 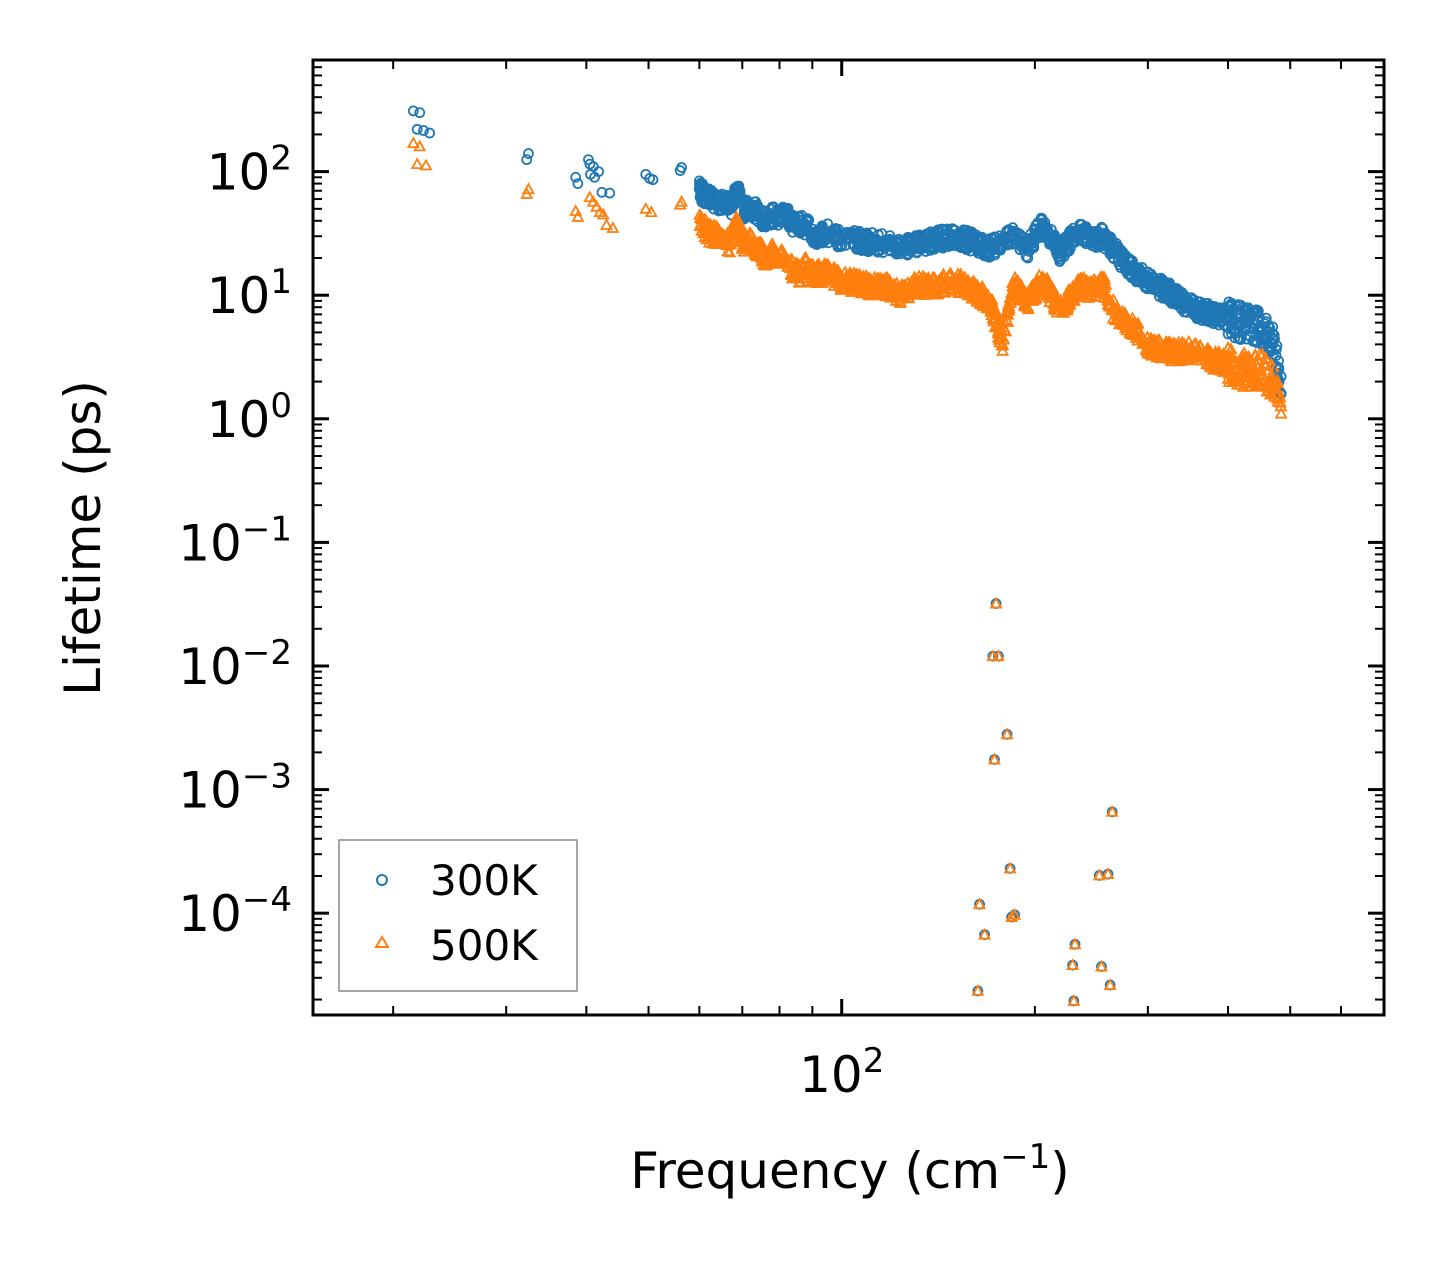 I want to click on legend: 300K 500K, so click(x=458, y=915).